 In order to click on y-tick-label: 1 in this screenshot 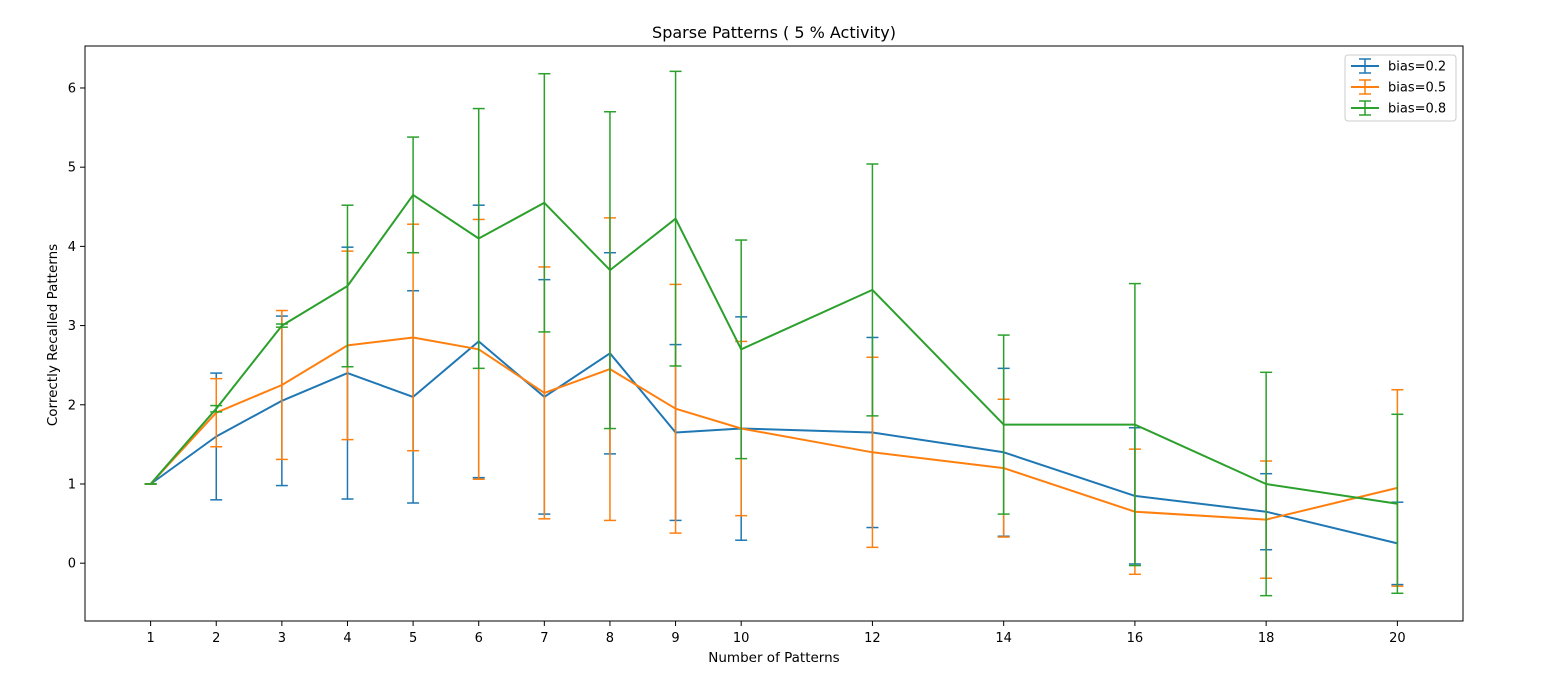, I will do `click(72, 484)`.